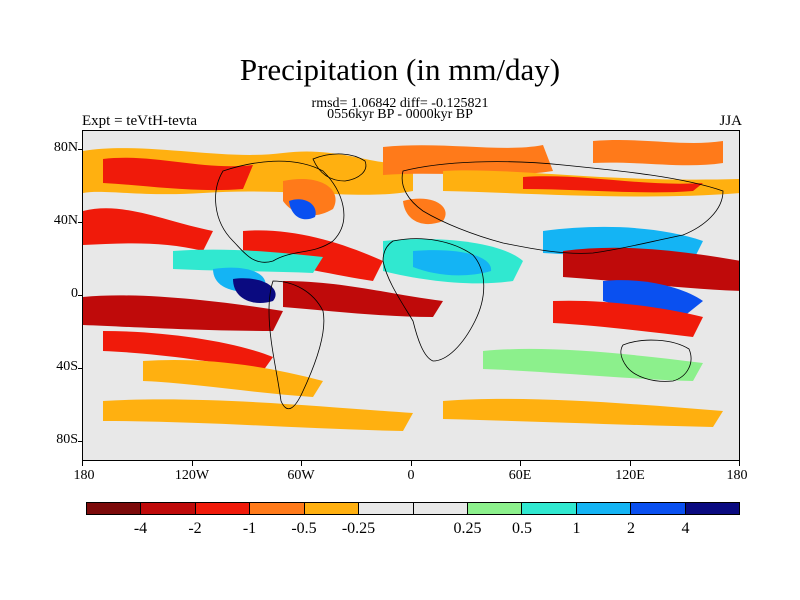  I want to click on lat-label: 80S, so click(67, 439).